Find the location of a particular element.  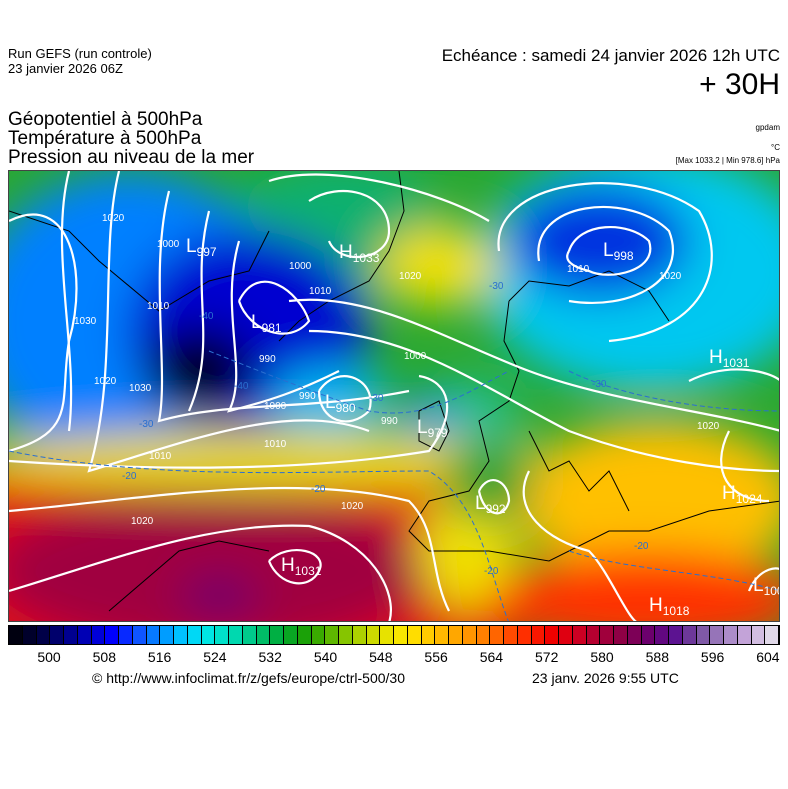

colorbar-tick-label: 548 is located at coordinates (381, 657).